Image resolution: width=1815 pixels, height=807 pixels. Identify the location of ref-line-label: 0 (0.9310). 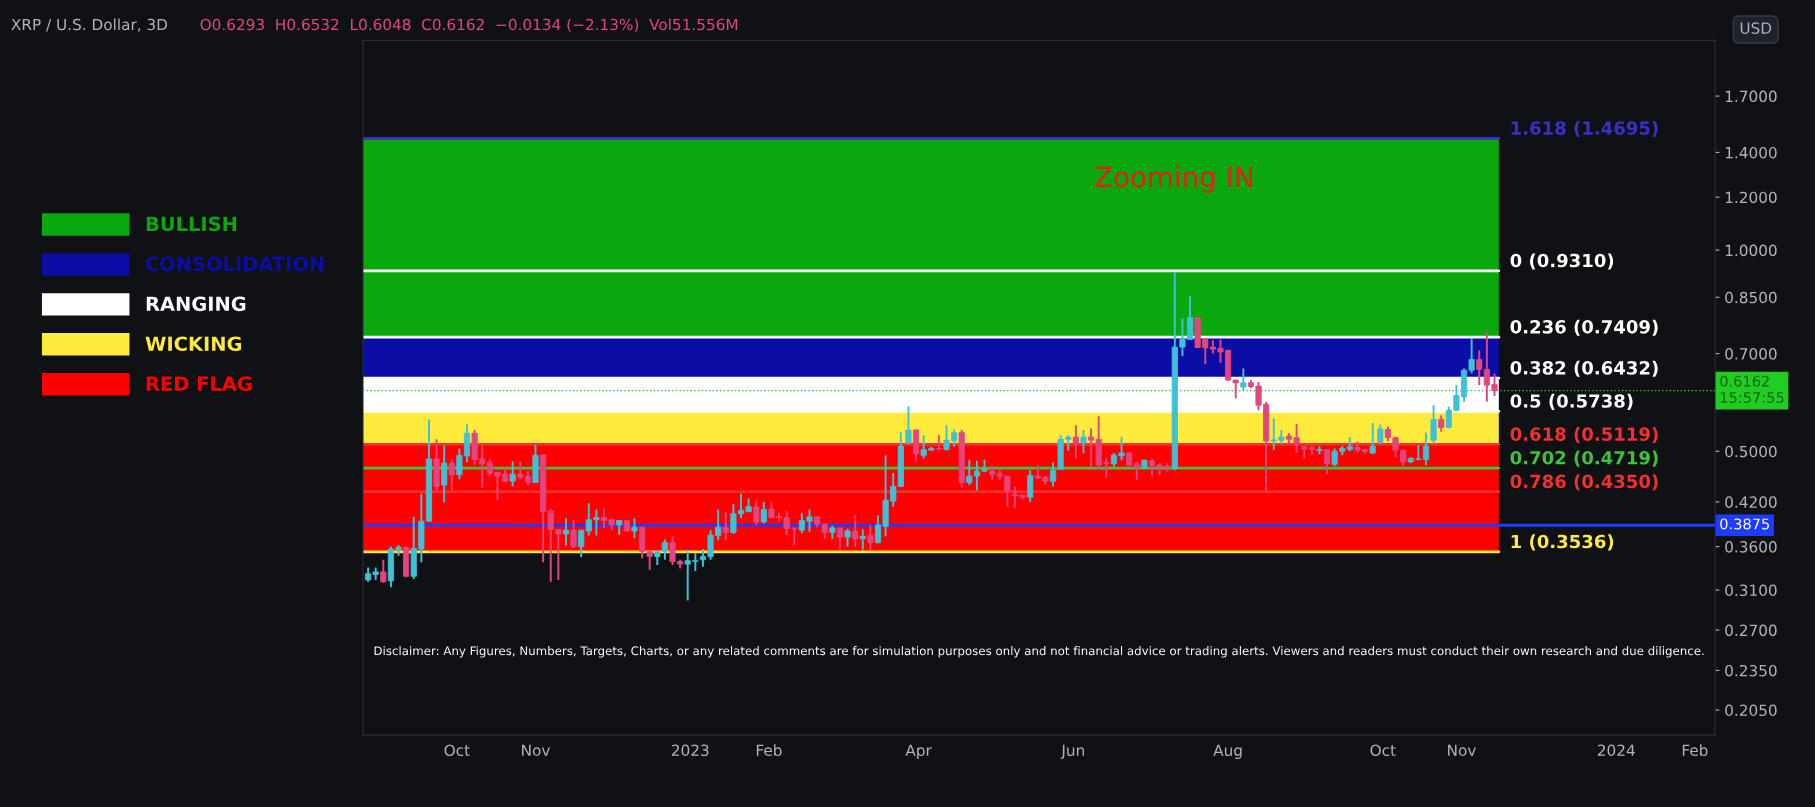
(1562, 261).